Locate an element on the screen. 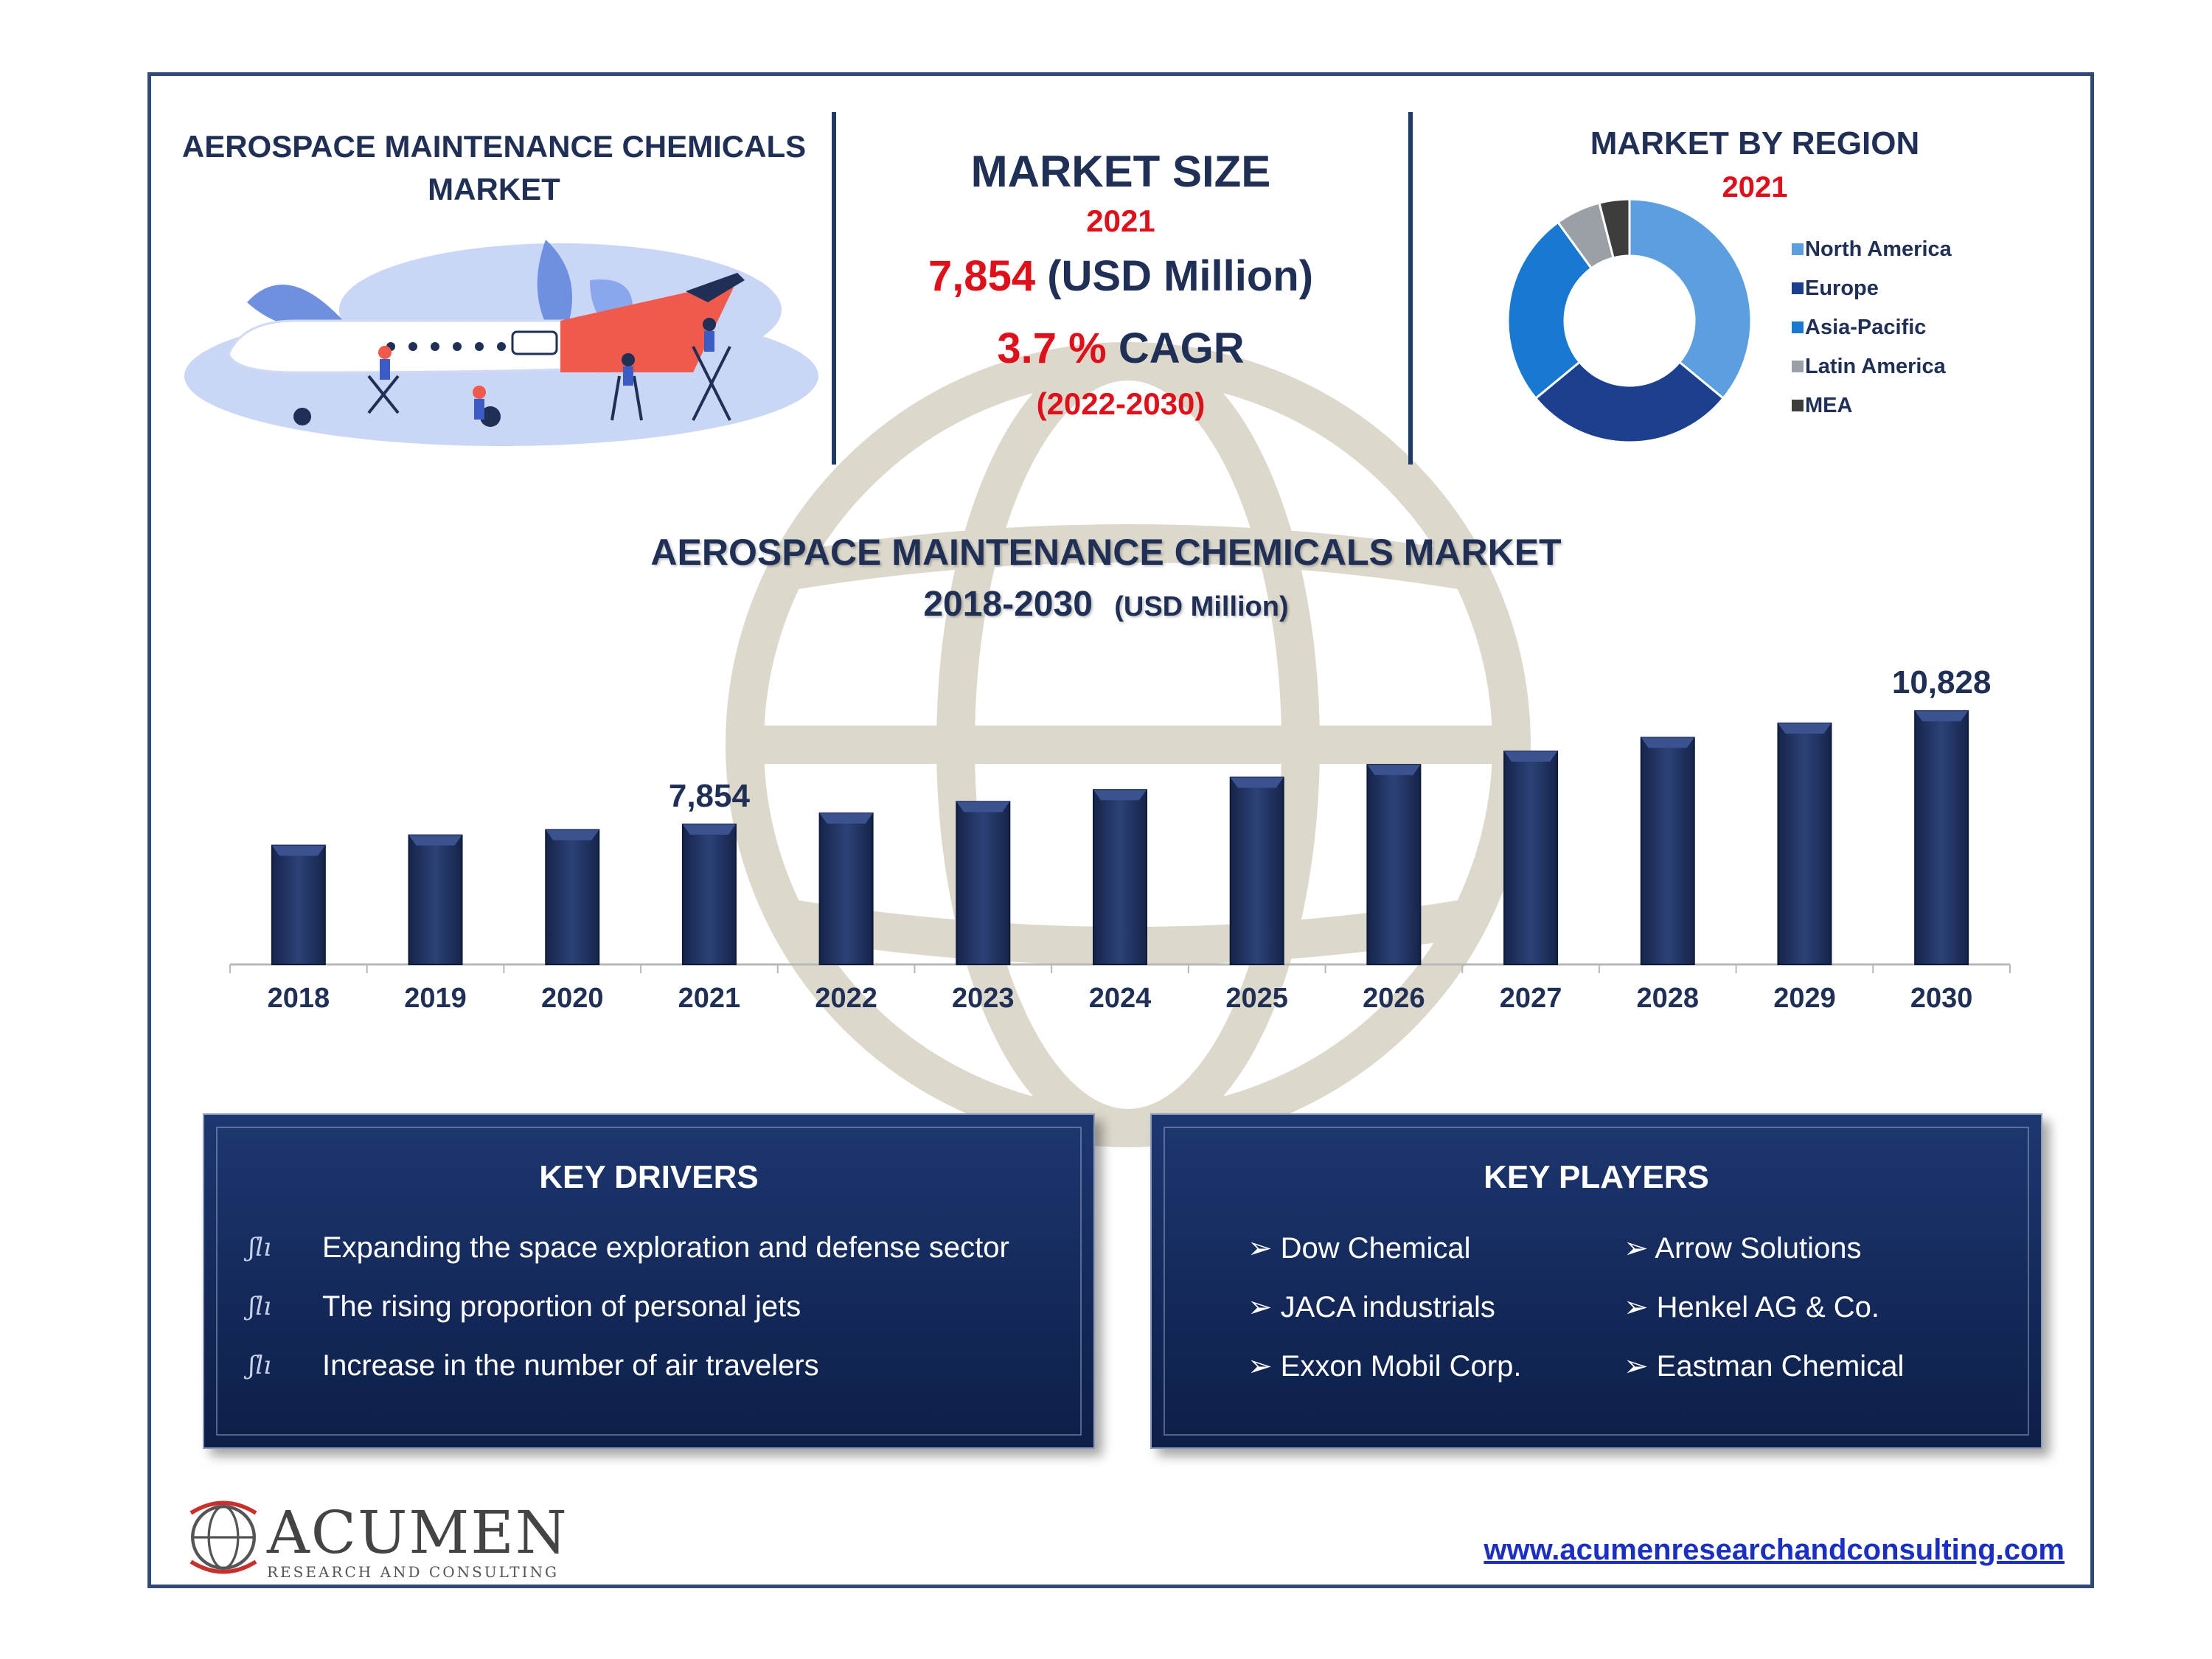 This screenshot has width=2212, height=1659. market-size-unit: (USD Million) is located at coordinates (1180, 276).